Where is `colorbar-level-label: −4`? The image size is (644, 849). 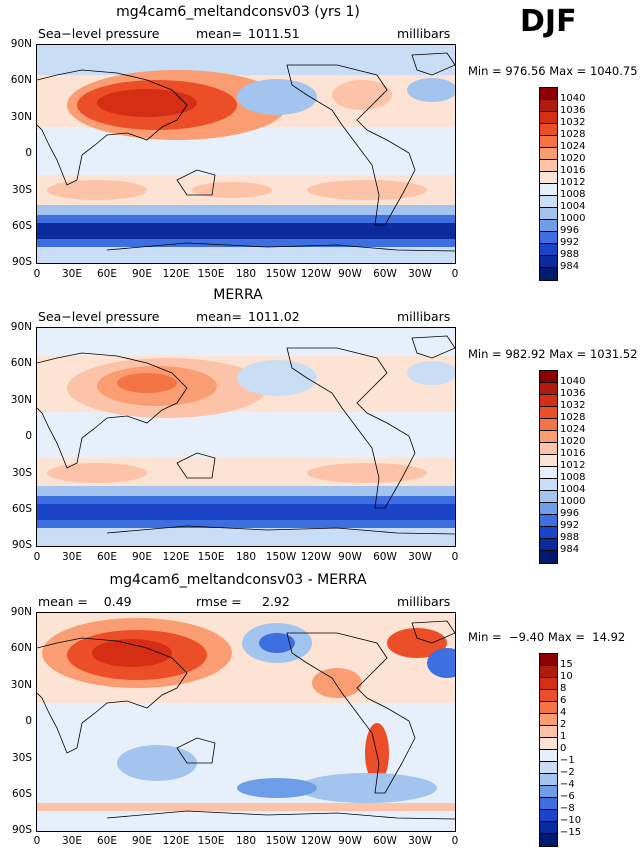 colorbar-level-label: −4 is located at coordinates (567, 784).